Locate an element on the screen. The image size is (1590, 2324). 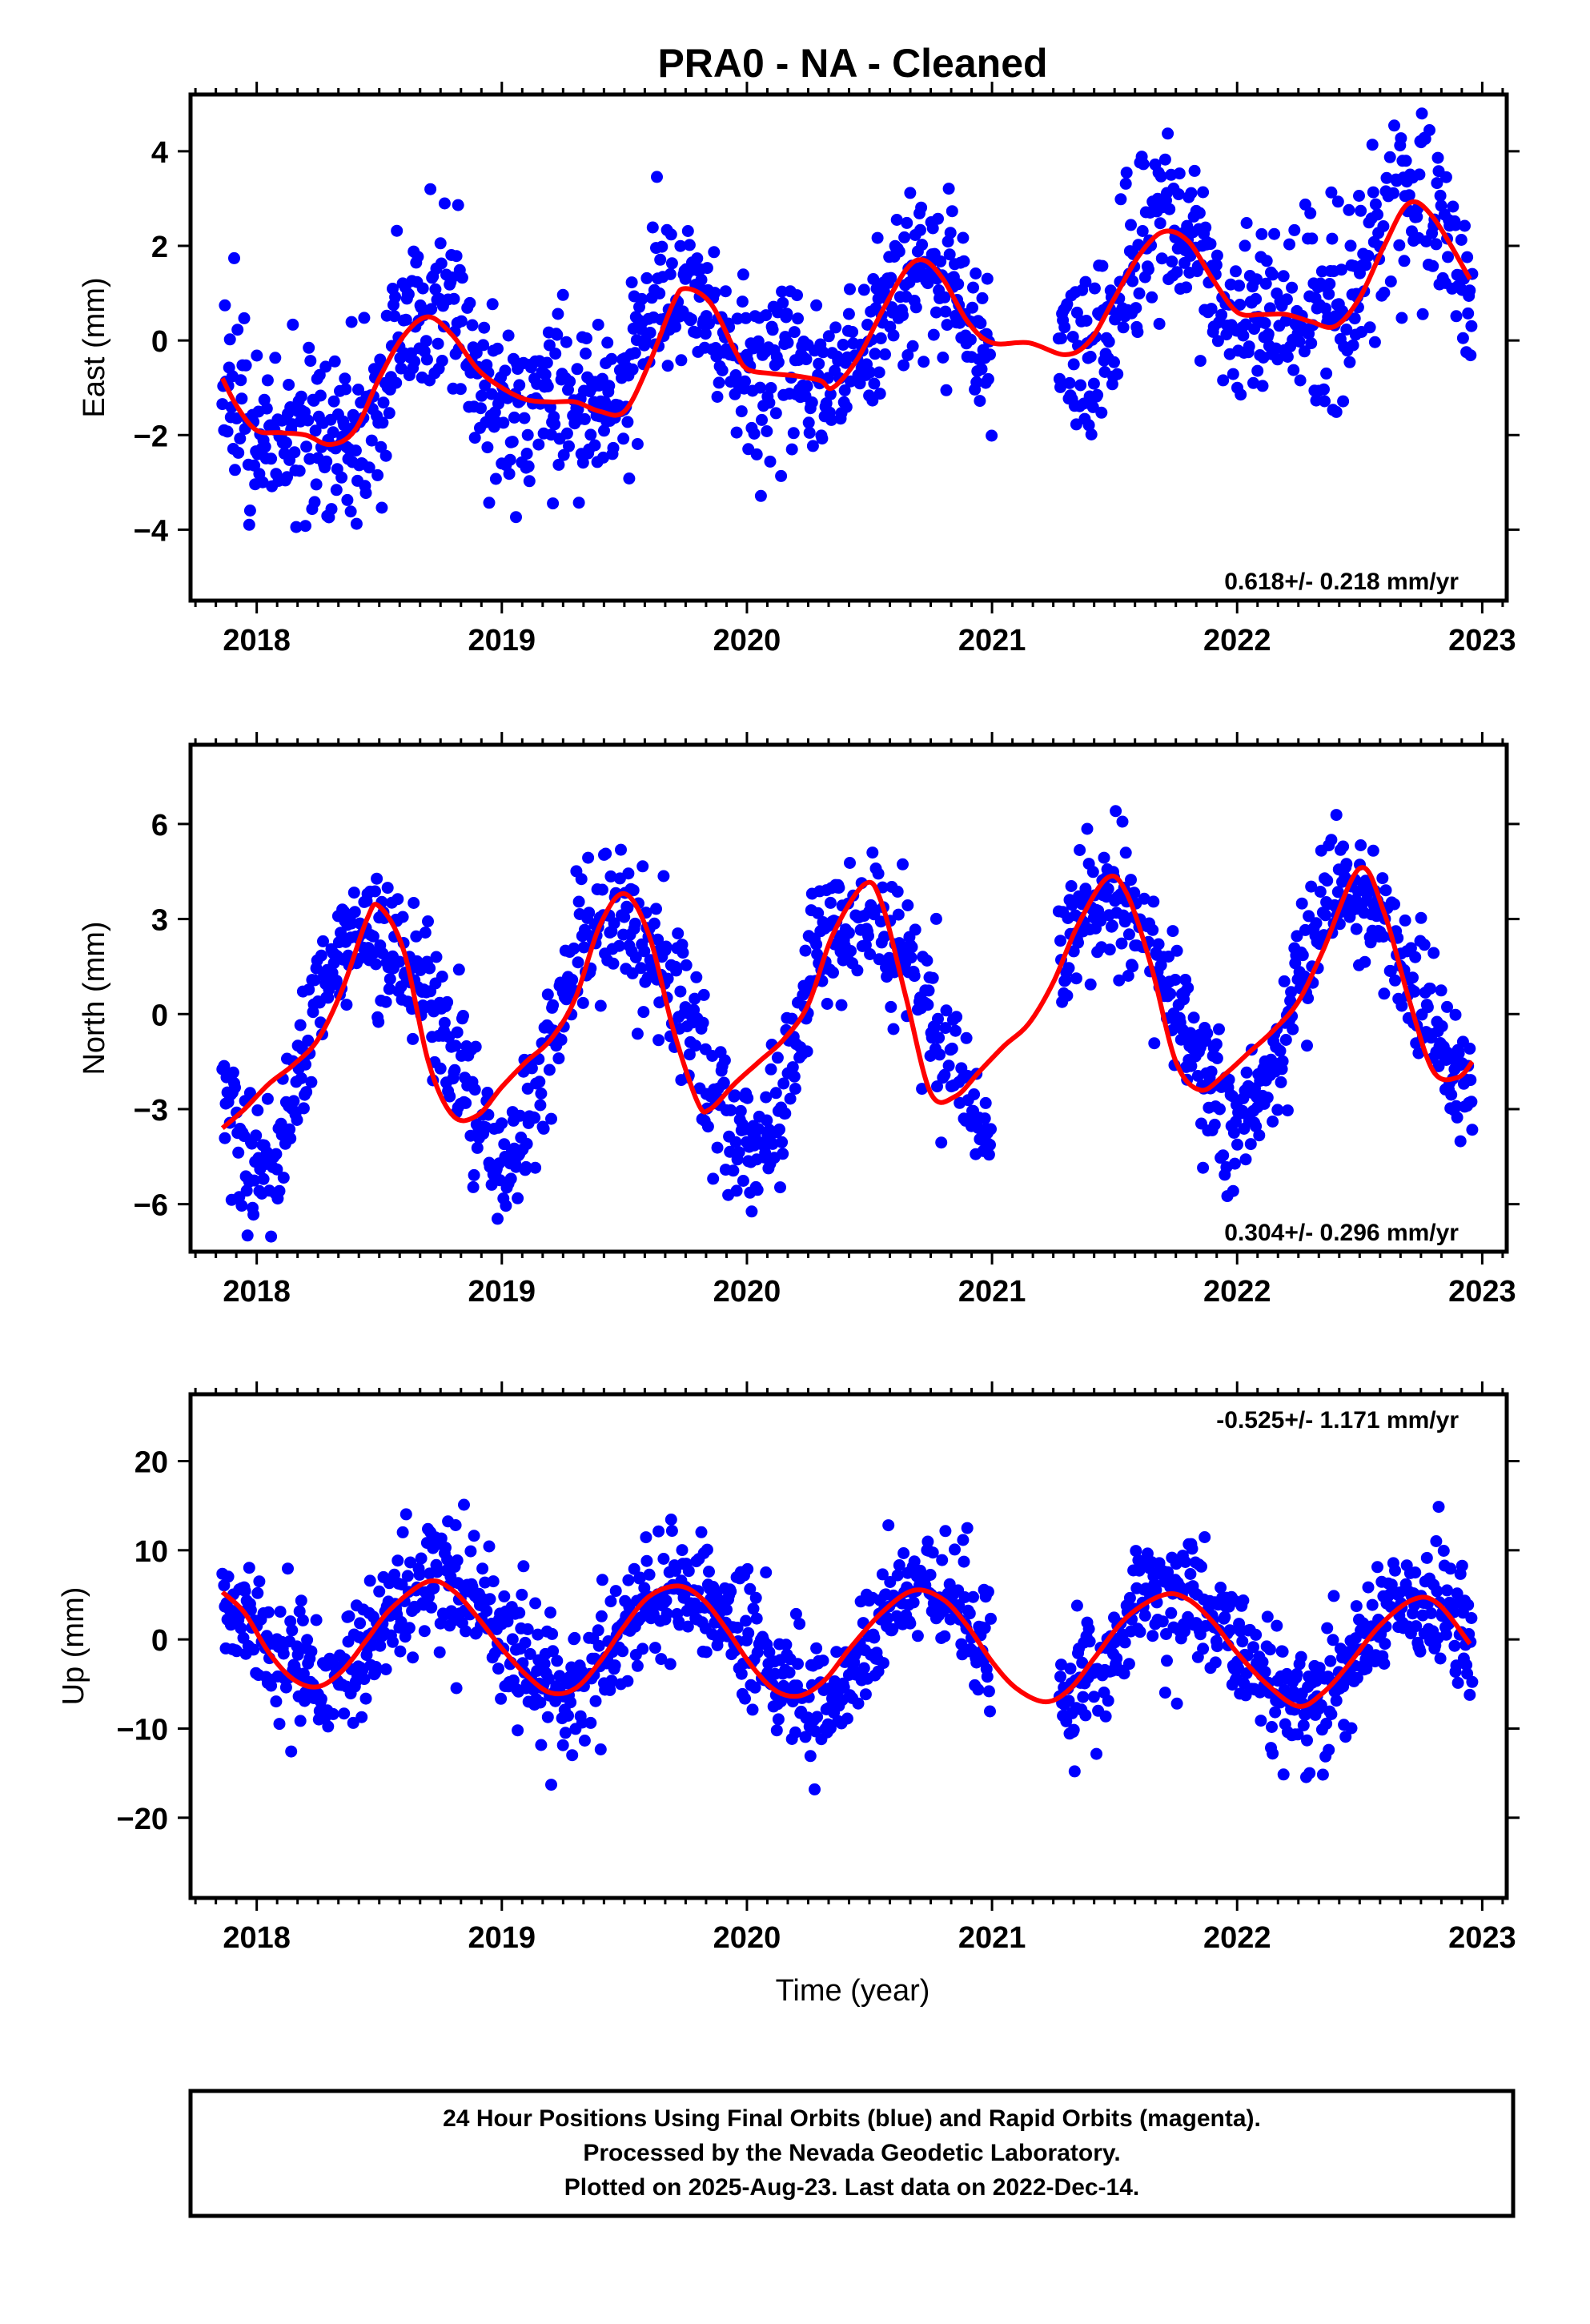
east-fit-curve is located at coordinates (846, 323).